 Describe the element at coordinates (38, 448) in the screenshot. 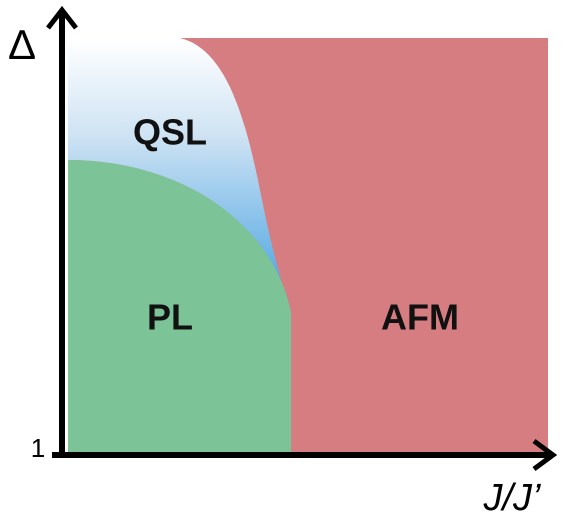

I see `y-tick-label: 1` at that location.